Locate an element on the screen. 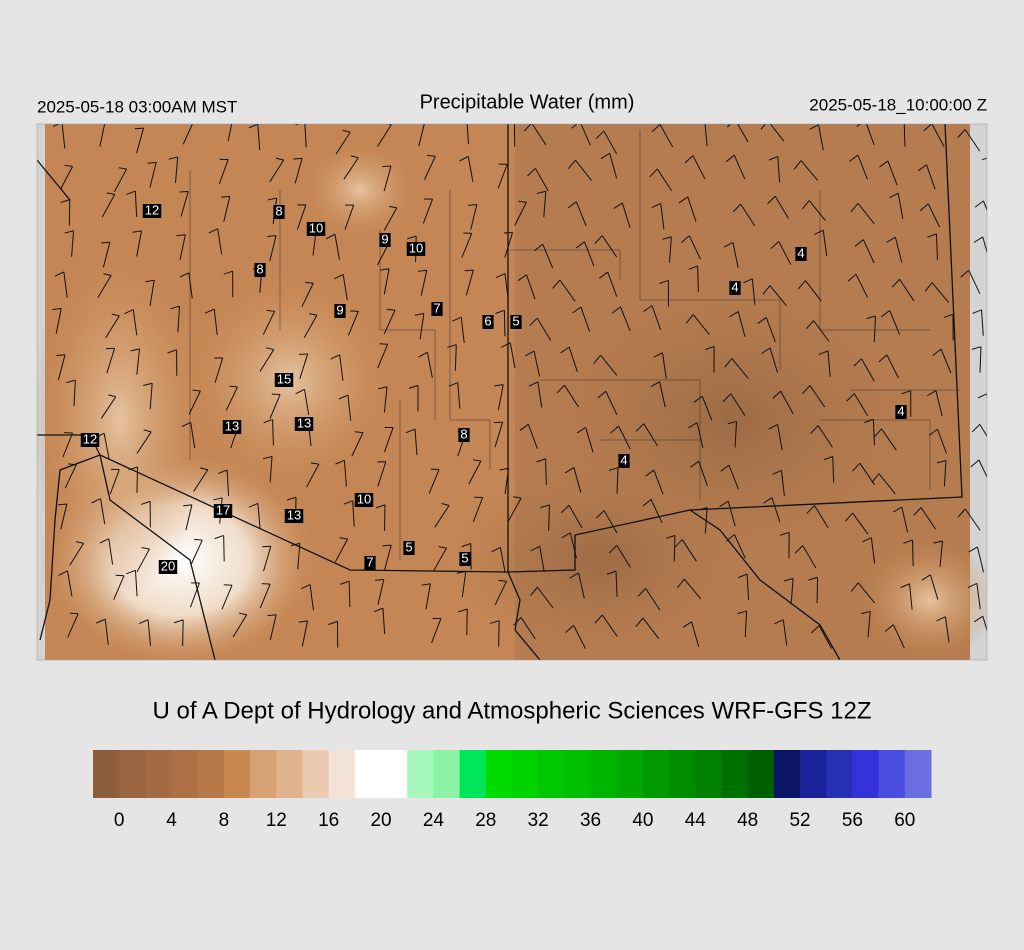 Image resolution: width=1024 pixels, height=950 pixels. colorbar-tick-label: 36 is located at coordinates (590, 820).